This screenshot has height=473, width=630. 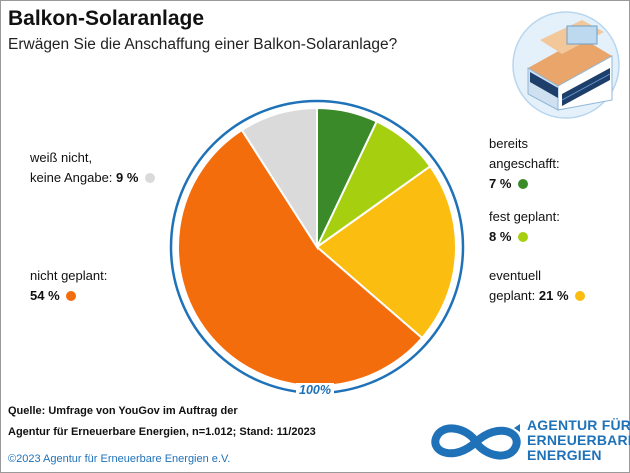 I want to click on slice-label-text: eventuell, so click(x=515, y=275).